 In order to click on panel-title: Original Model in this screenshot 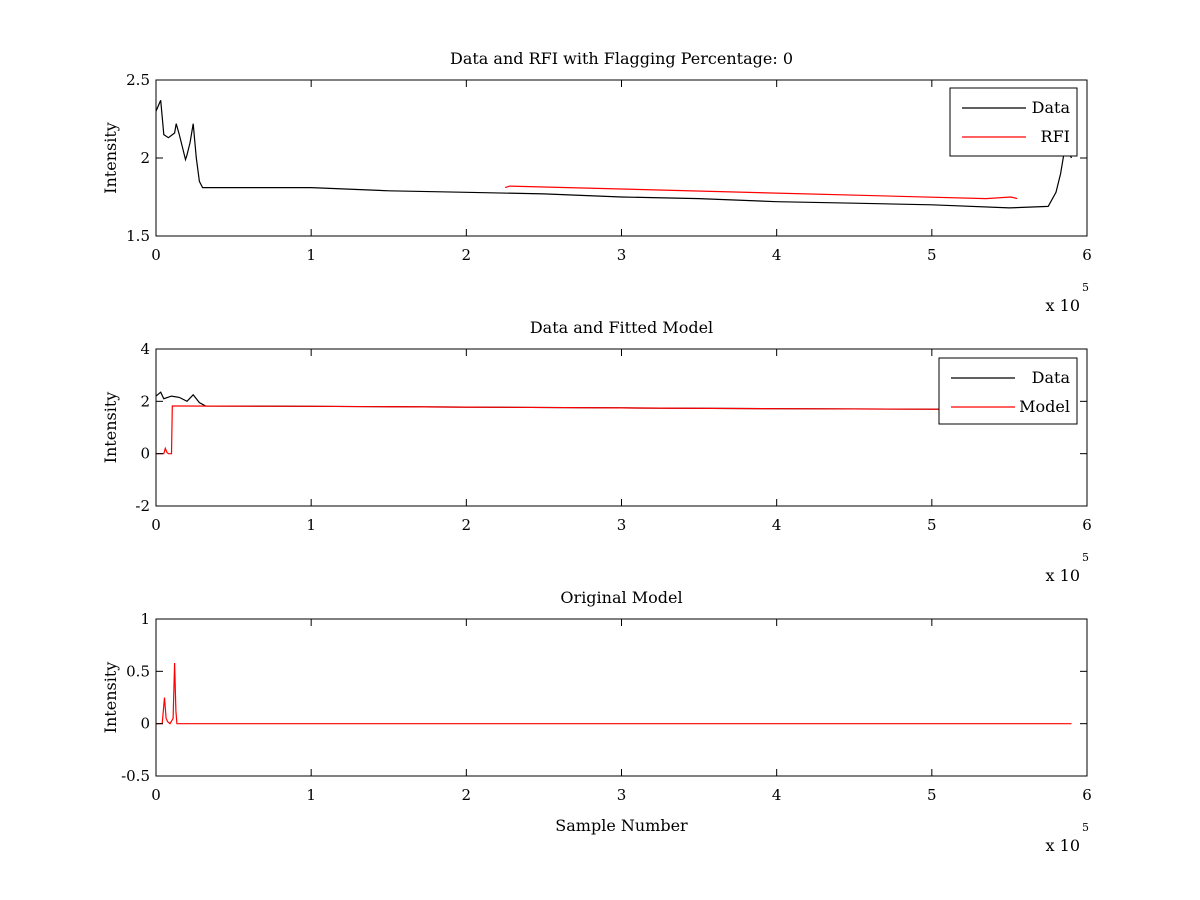, I will do `click(621, 597)`.